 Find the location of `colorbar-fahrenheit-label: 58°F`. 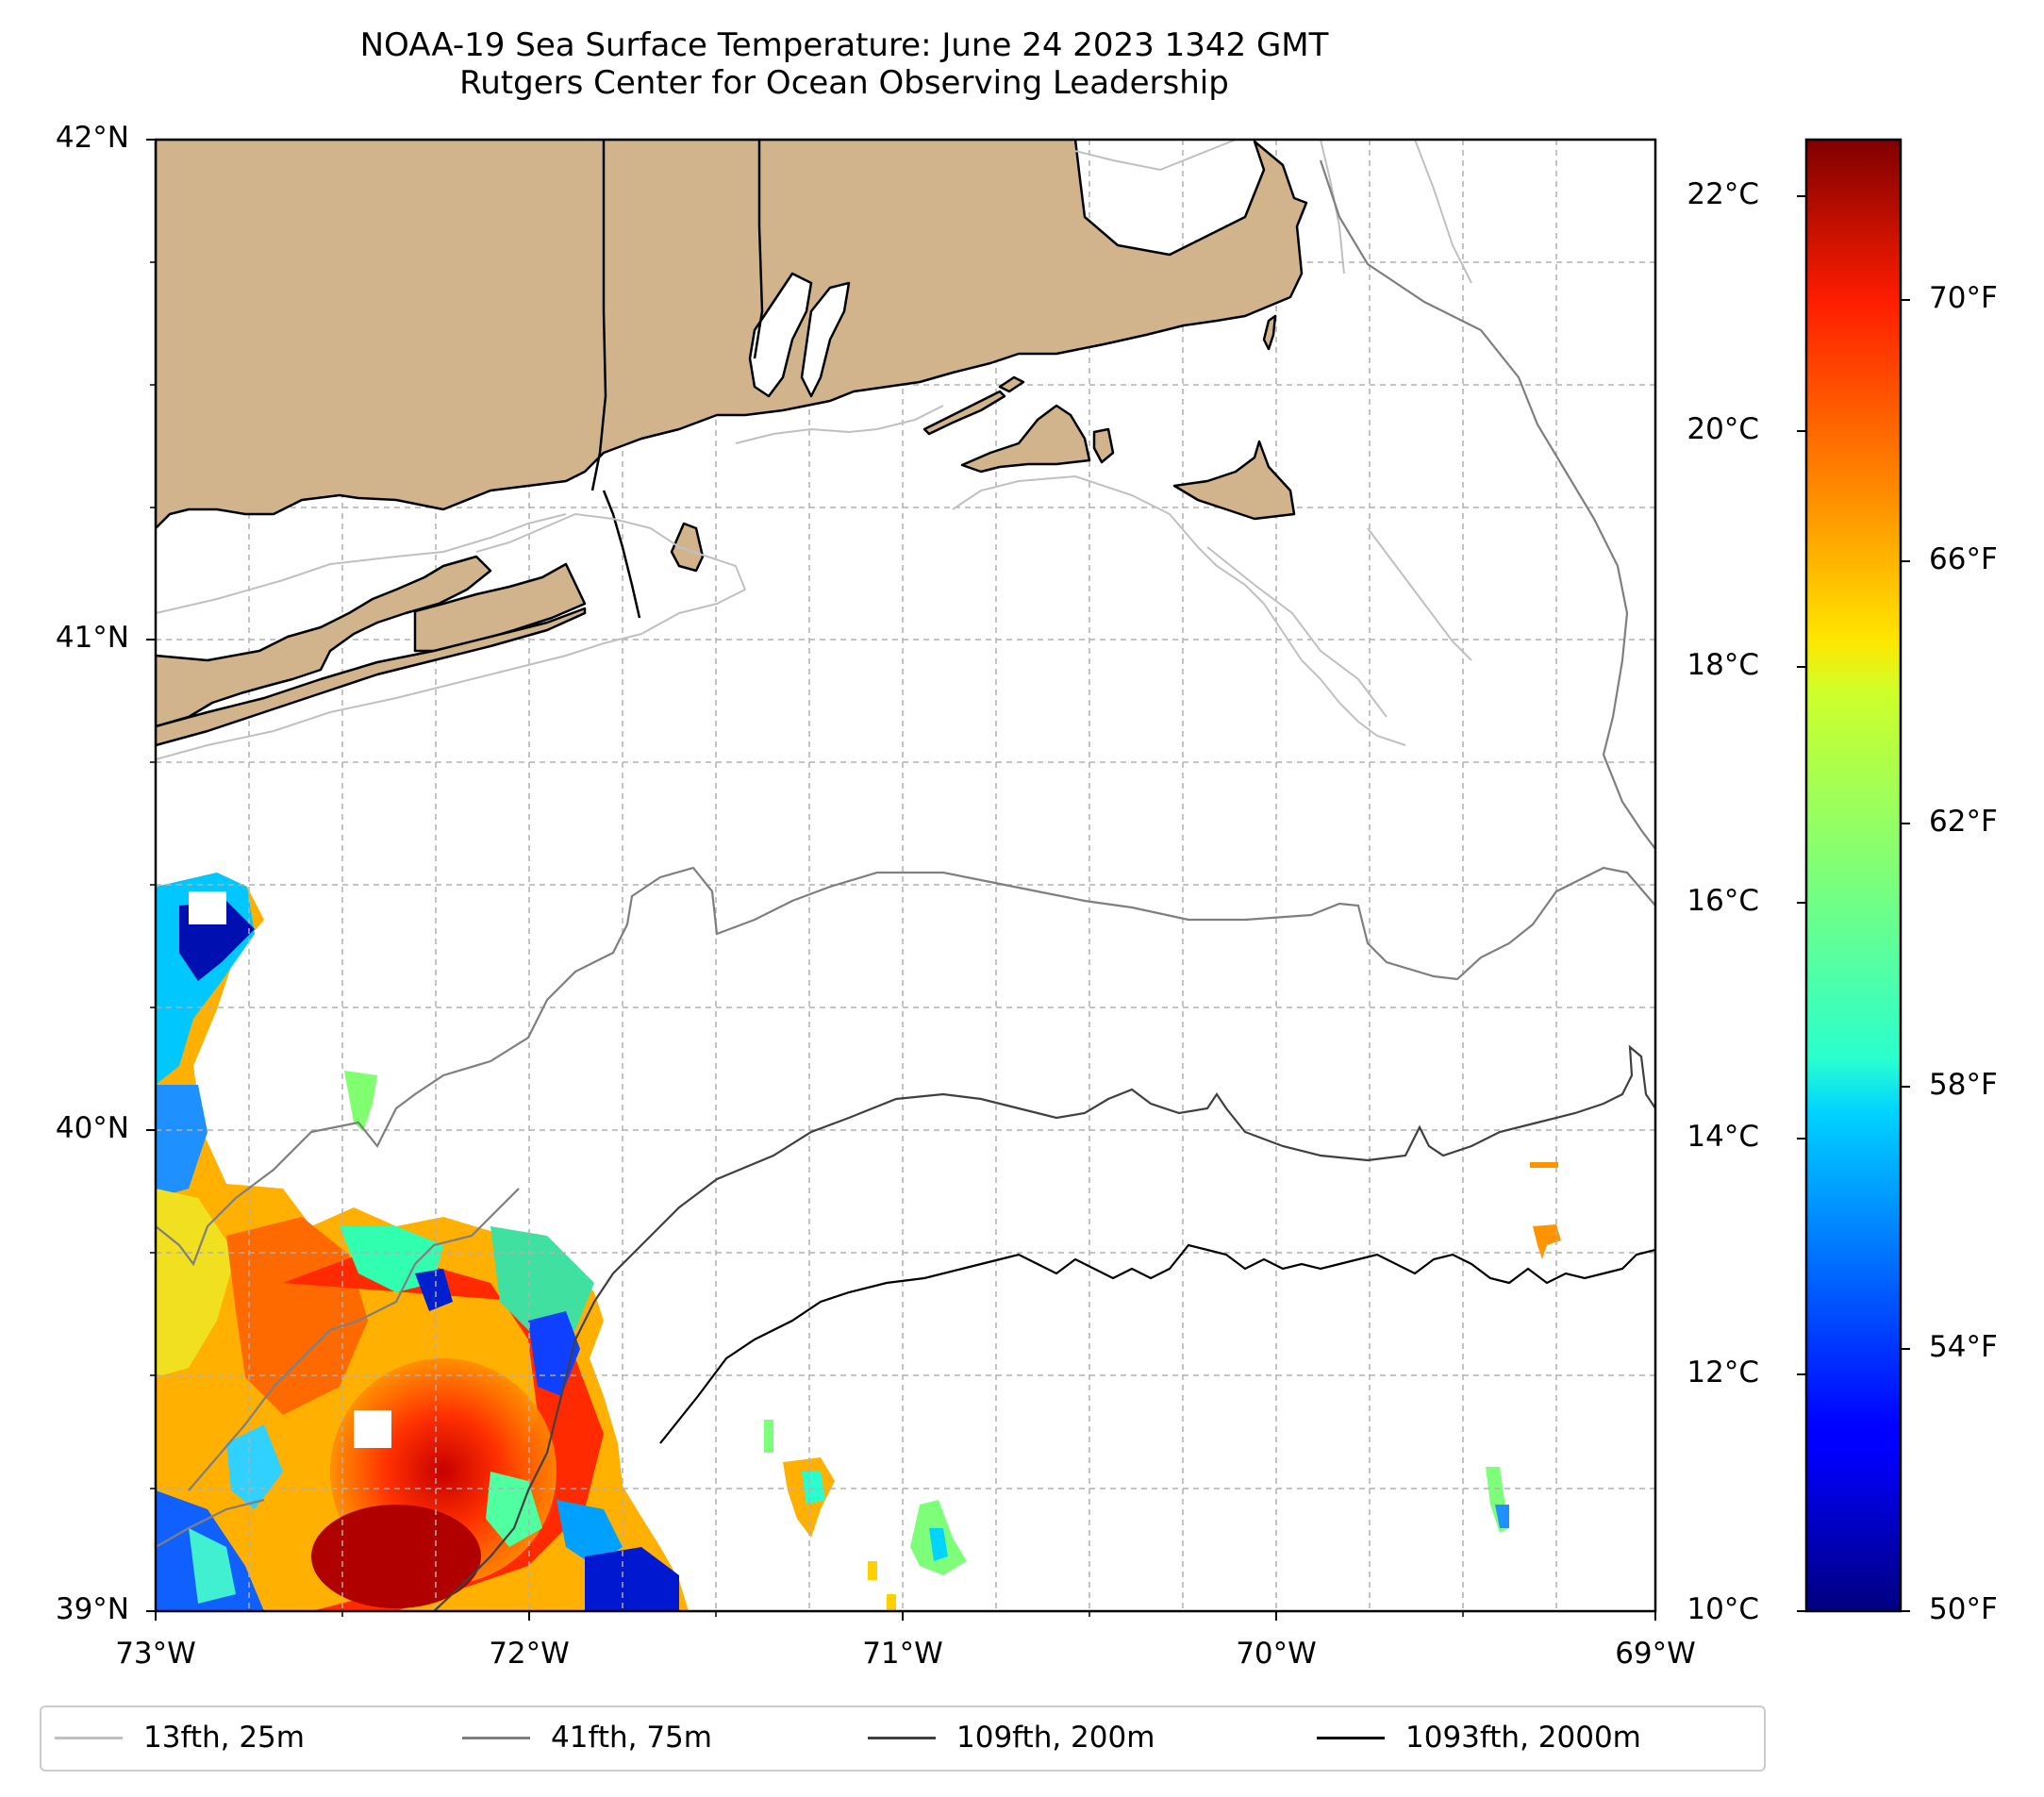

colorbar-fahrenheit-label: 58°F is located at coordinates (1963, 1085).